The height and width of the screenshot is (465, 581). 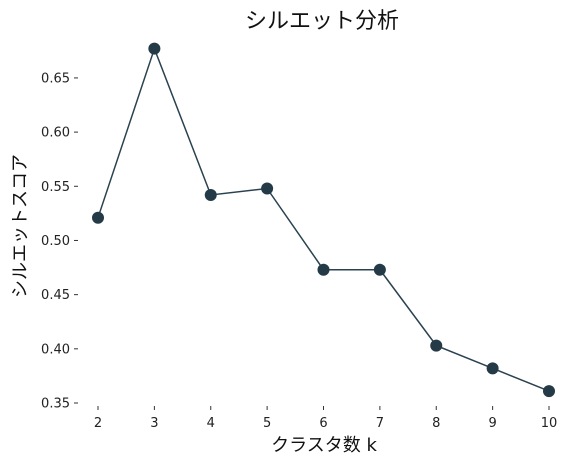 I want to click on x-tick-label: 9, so click(x=492, y=423).